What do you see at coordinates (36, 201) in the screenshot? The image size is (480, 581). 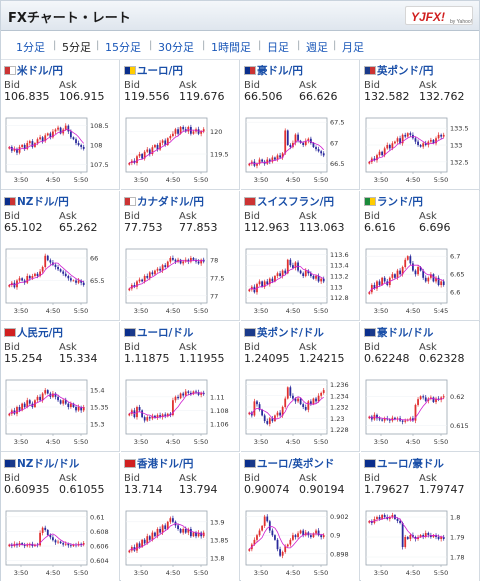 I see `pair-name: NZドル/円` at bounding box center [36, 201].